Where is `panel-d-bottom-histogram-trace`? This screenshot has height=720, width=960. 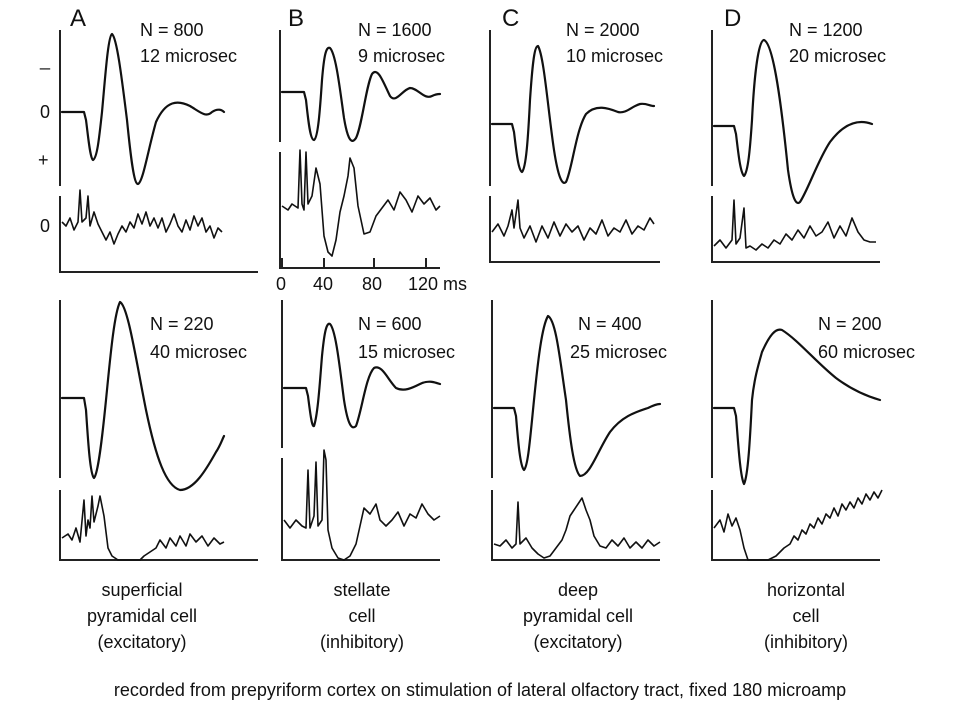
panel-d-bottom-histogram-trace is located at coordinates (798, 525).